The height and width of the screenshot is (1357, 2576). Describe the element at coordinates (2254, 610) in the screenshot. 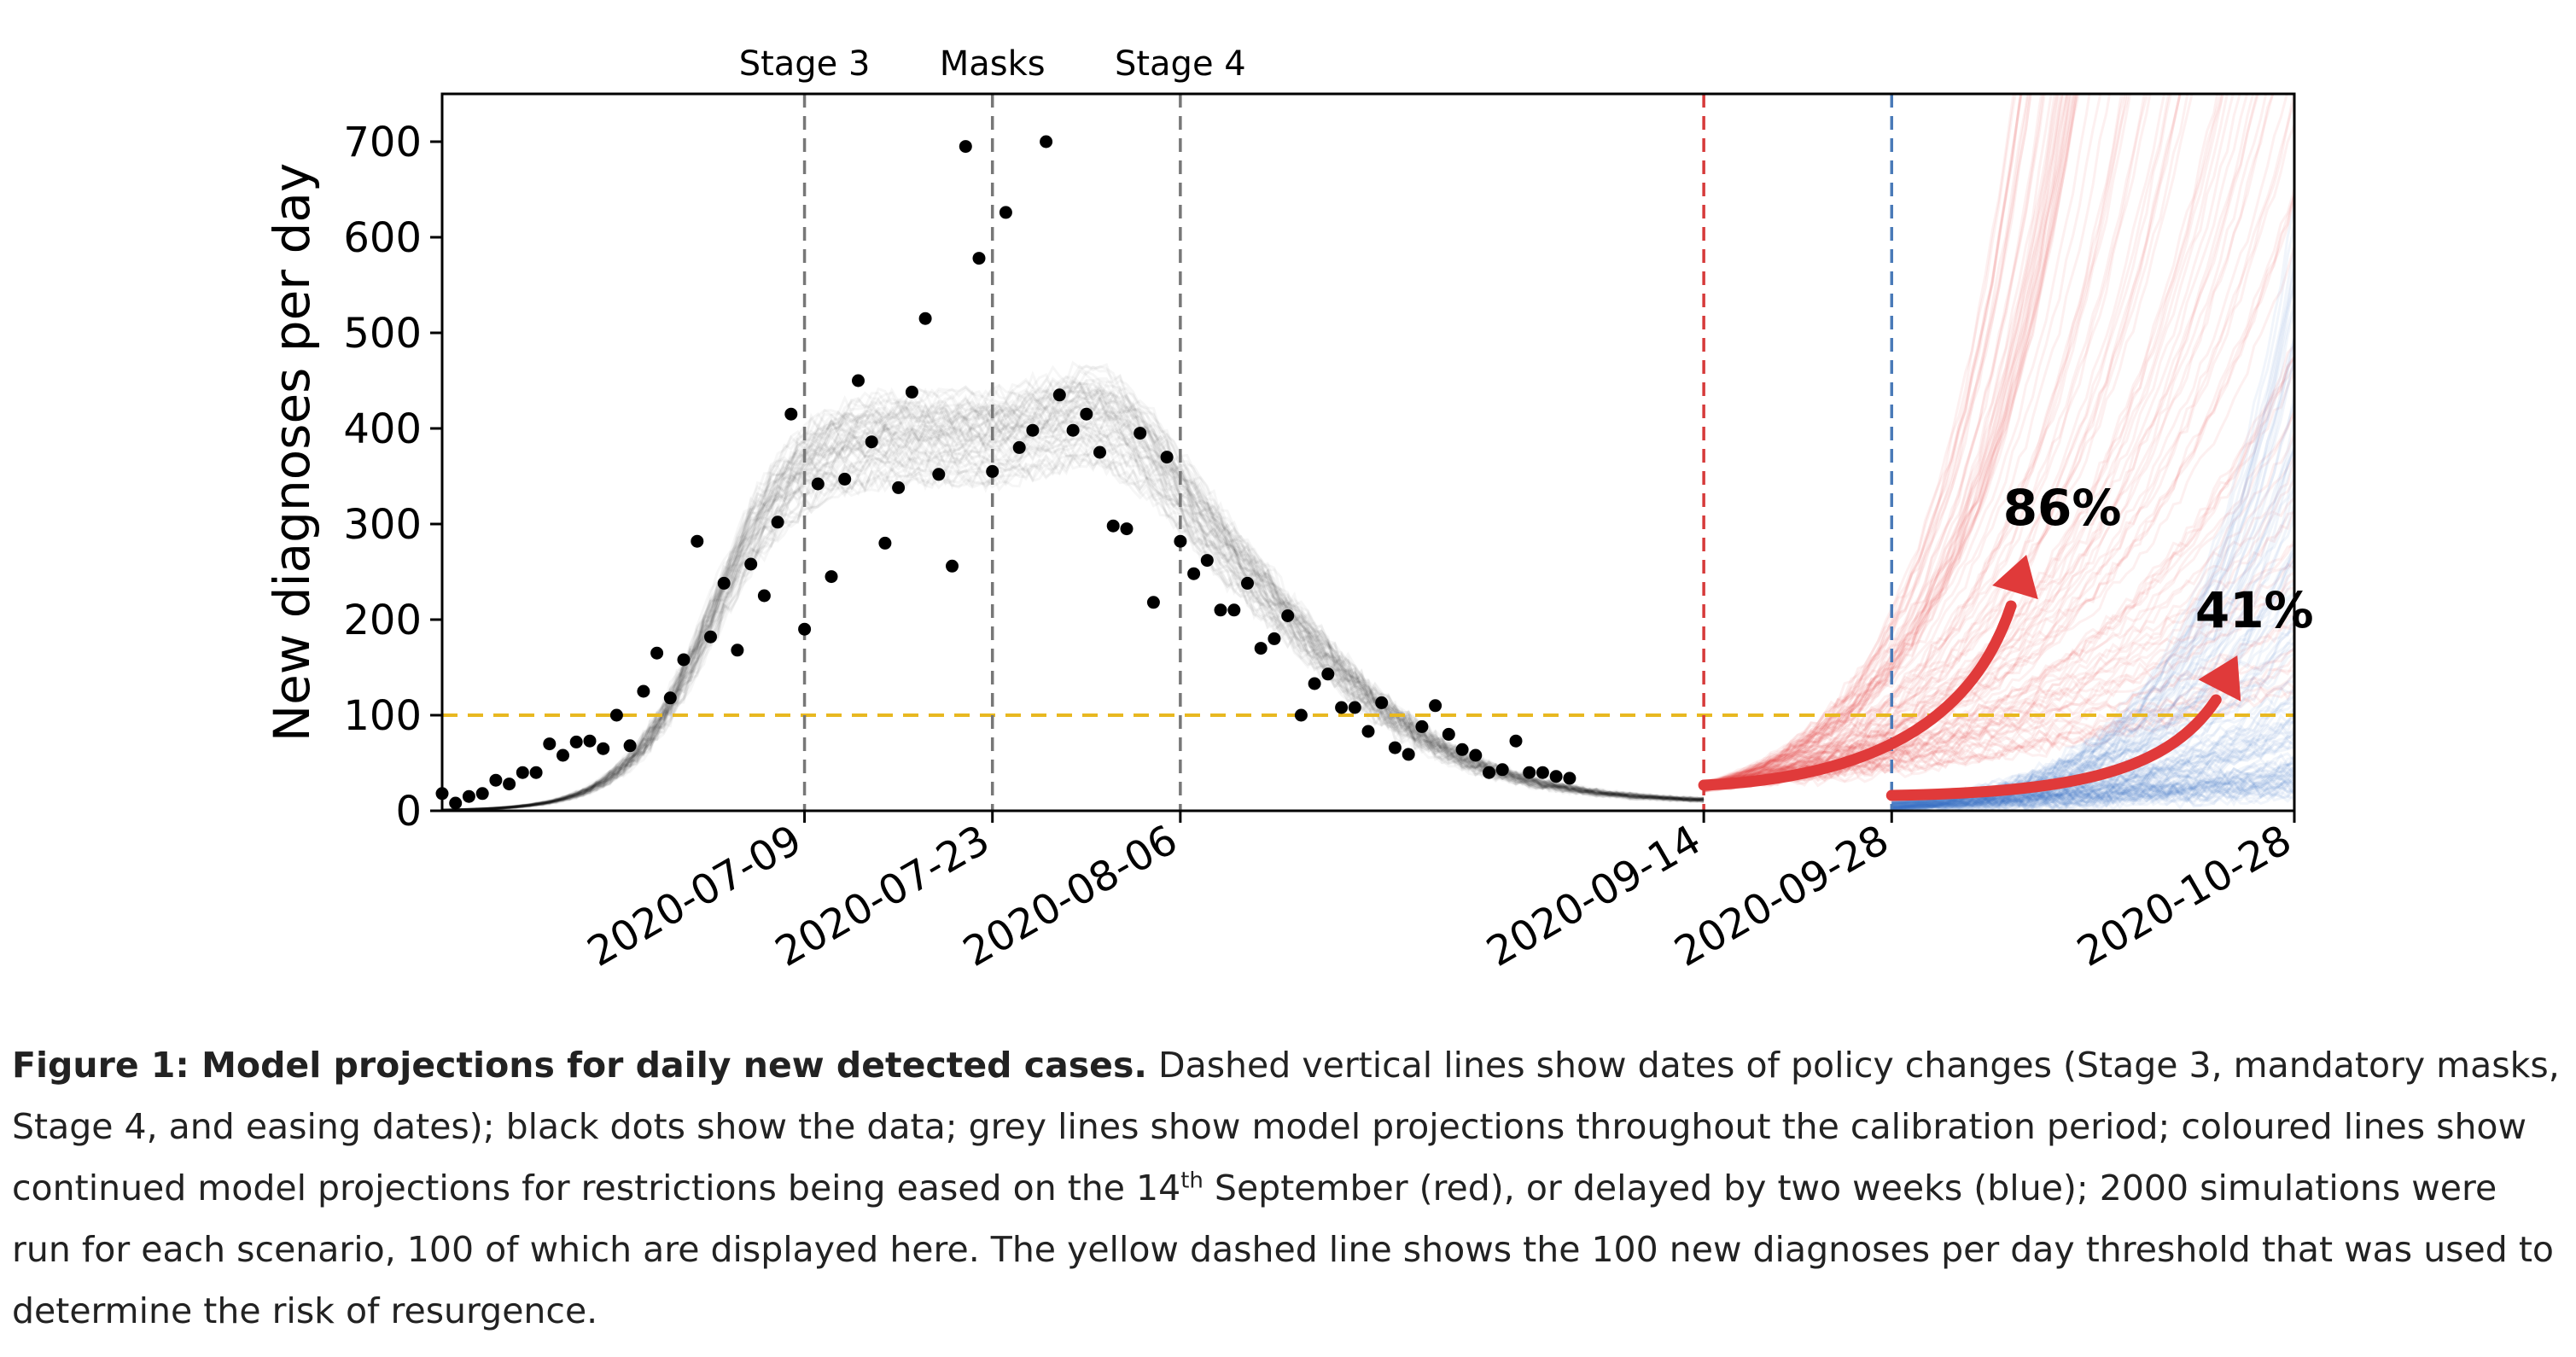

I see `delayed-probability-label: 41%` at that location.